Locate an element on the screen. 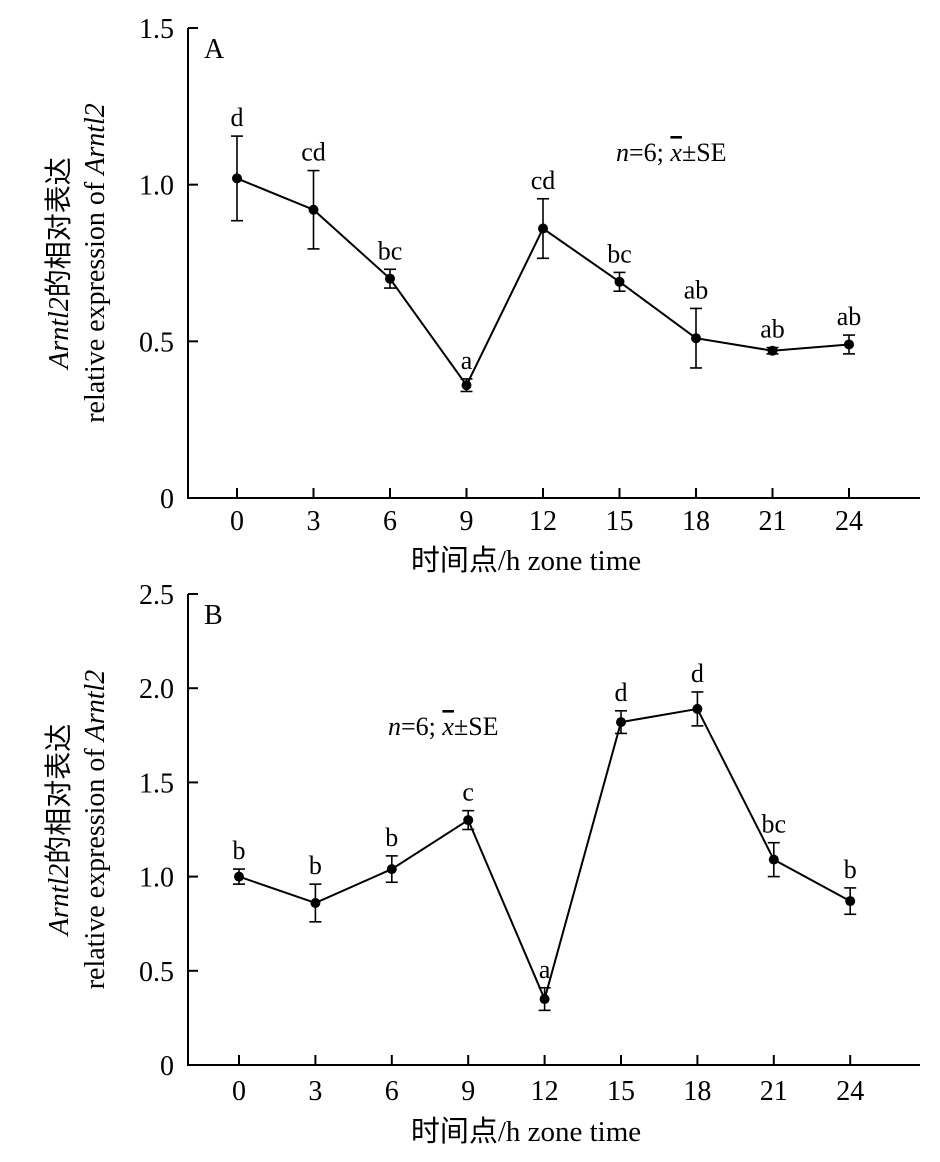  y-tick-label: 2.5 is located at coordinates (156, 595).